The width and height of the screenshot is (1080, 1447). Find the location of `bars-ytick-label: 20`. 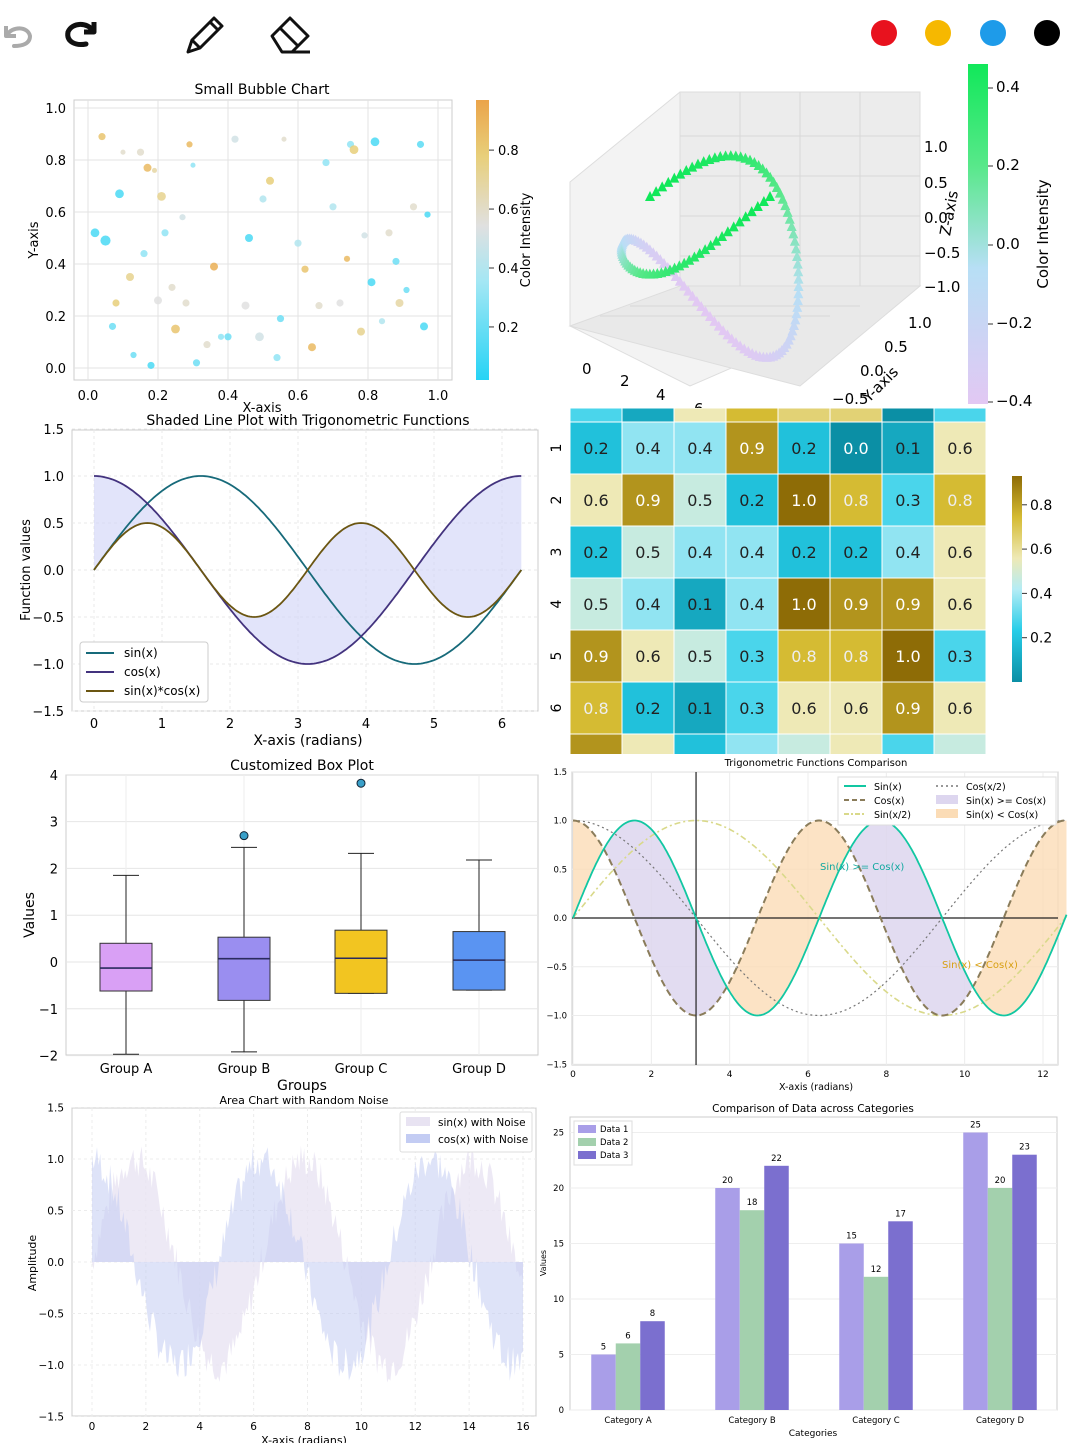

bars-ytick-label: 20 is located at coordinates (558, 1189).